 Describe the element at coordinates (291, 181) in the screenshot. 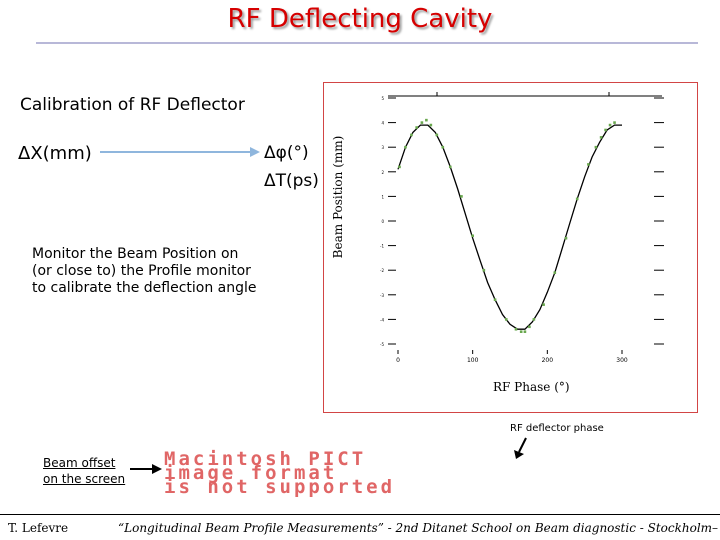

I see `delta-t-label: ΔT(ps)` at that location.